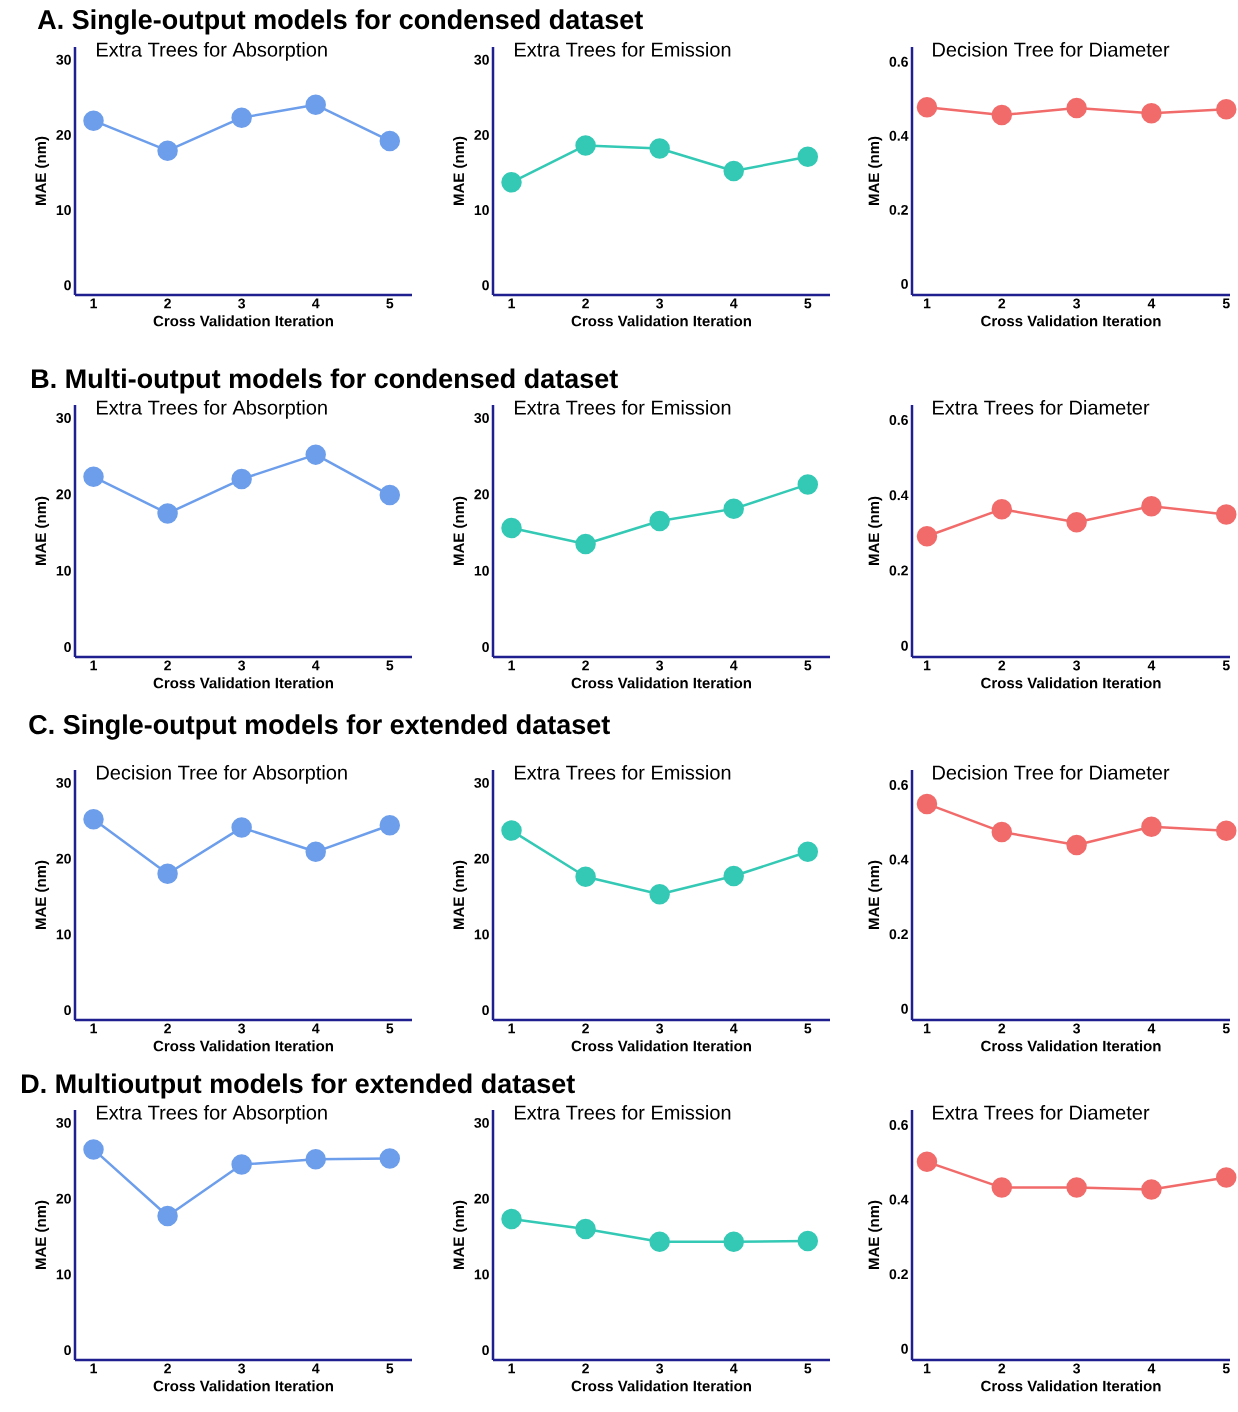 This screenshot has width=1238, height=1412. Describe the element at coordinates (212, 409) in the screenshot. I see `chart-title: Extra Trees for Absorption` at that location.